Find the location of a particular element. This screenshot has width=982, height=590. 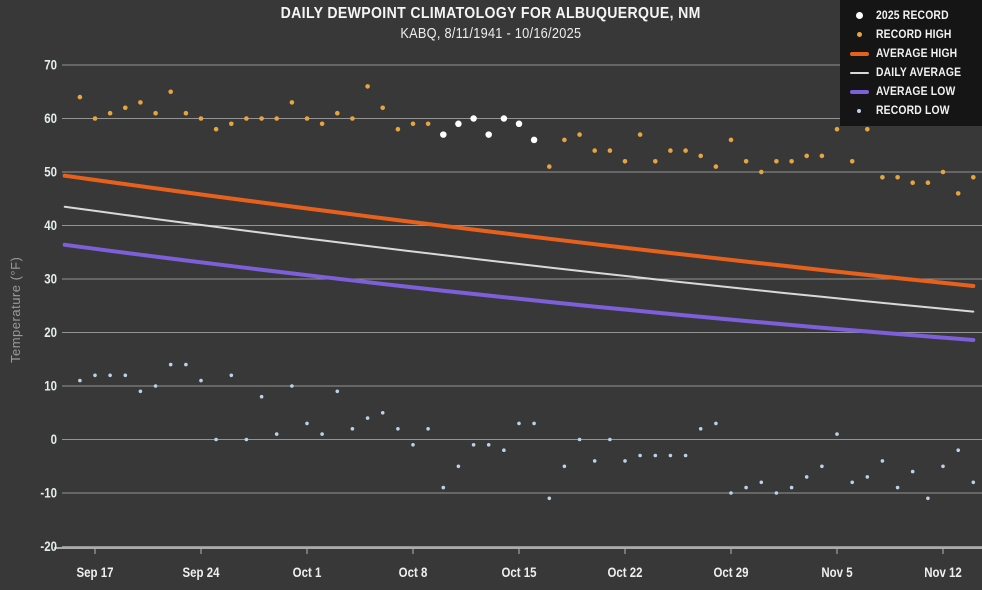

x-tick-label: Sep 24 is located at coordinates (201, 572).